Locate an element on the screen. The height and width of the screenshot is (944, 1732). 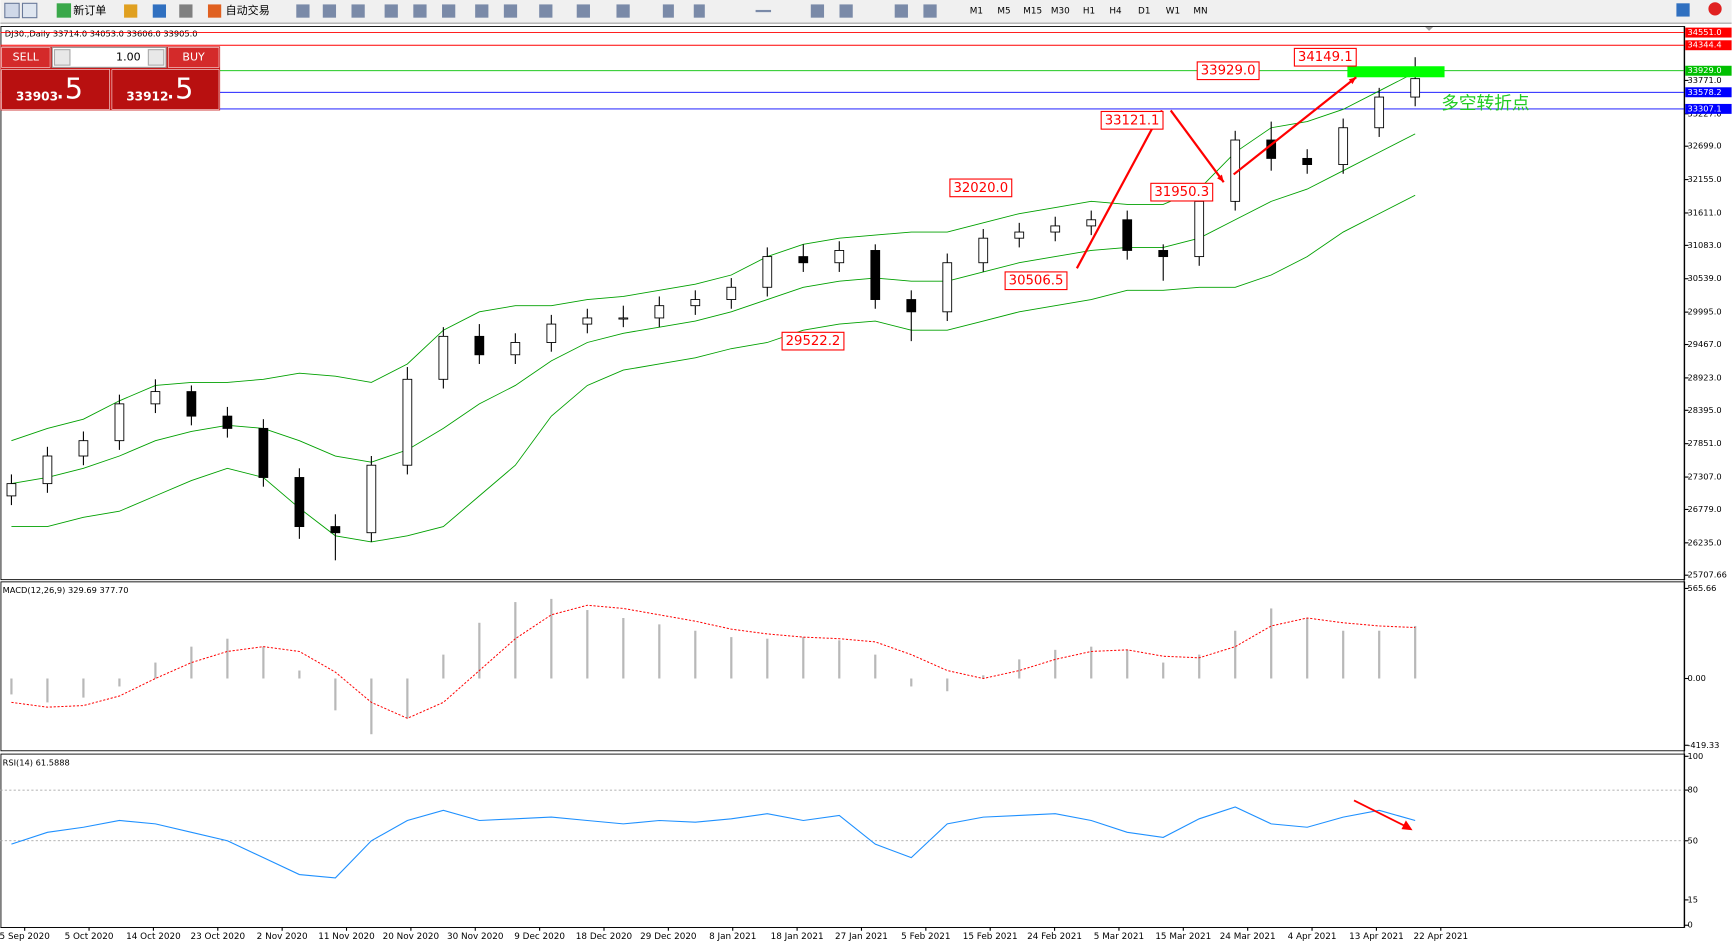
auto-trading-icon is located at coordinates (214, 11).